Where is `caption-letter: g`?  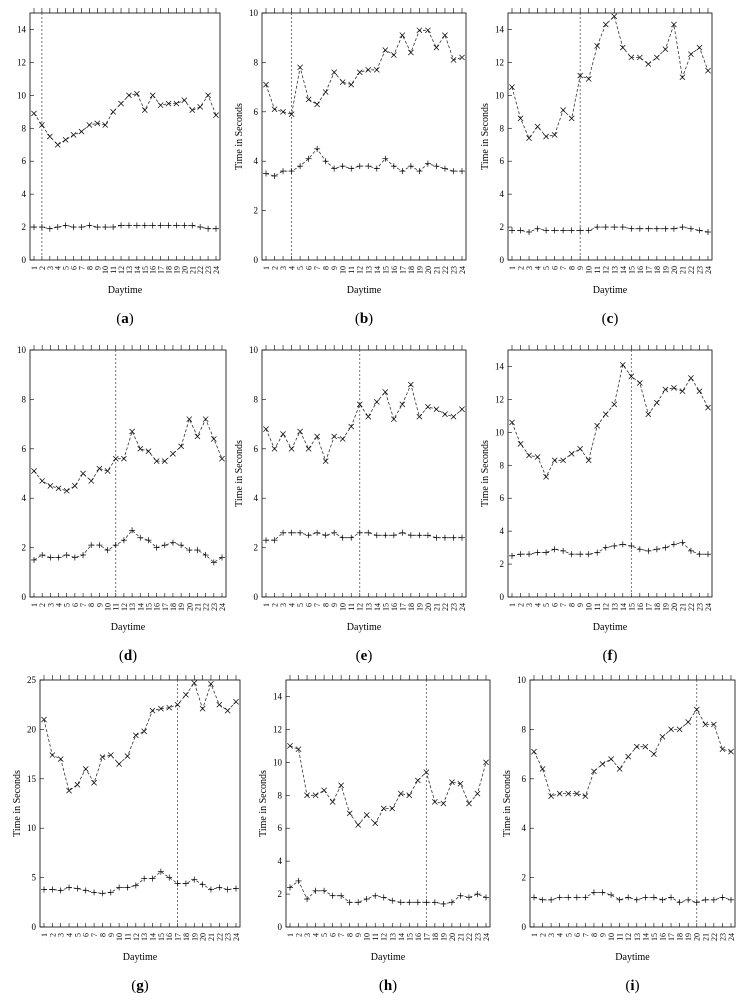 caption-letter: g is located at coordinates (140, 986).